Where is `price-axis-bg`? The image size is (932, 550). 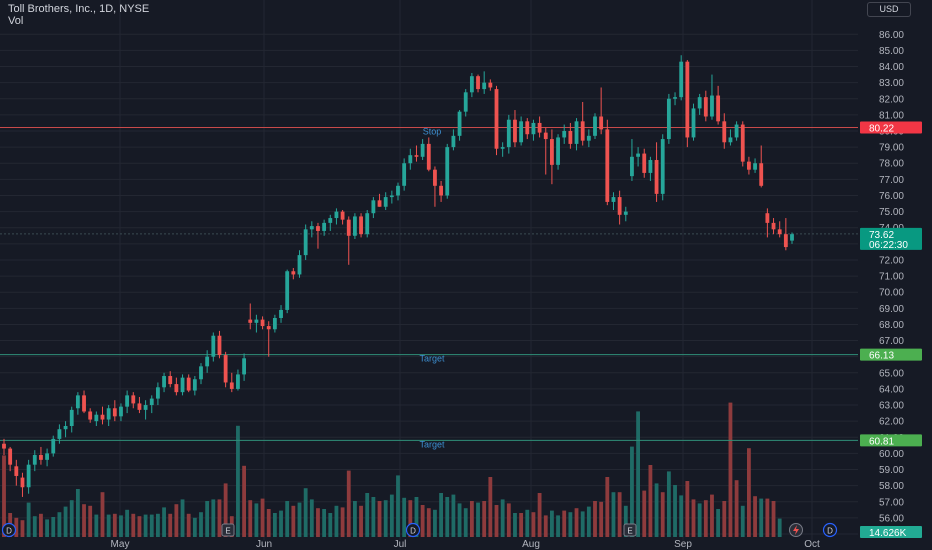 price-axis-bg is located at coordinates (896, 275).